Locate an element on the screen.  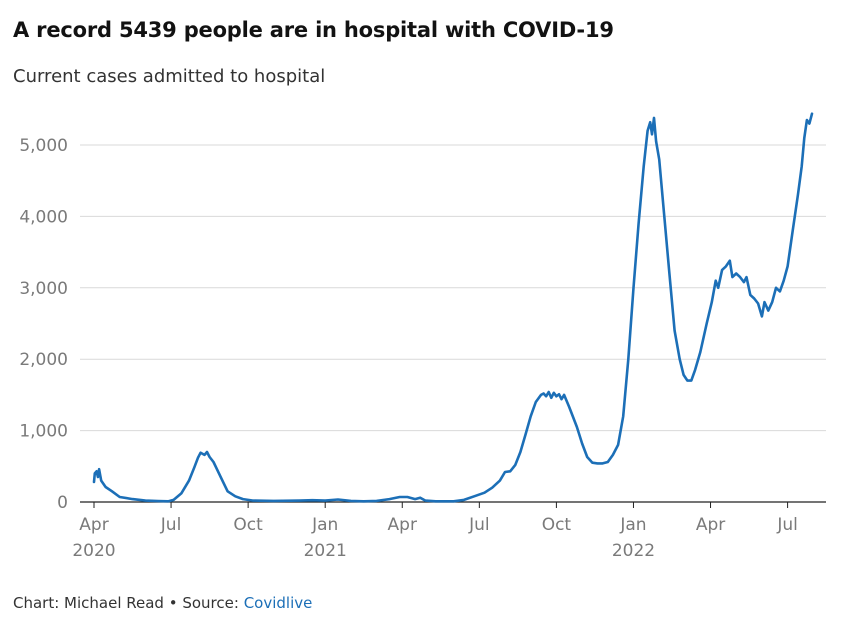
chart-footer: Chart: Michael Read • Source: Covidlive is located at coordinates (162, 603).